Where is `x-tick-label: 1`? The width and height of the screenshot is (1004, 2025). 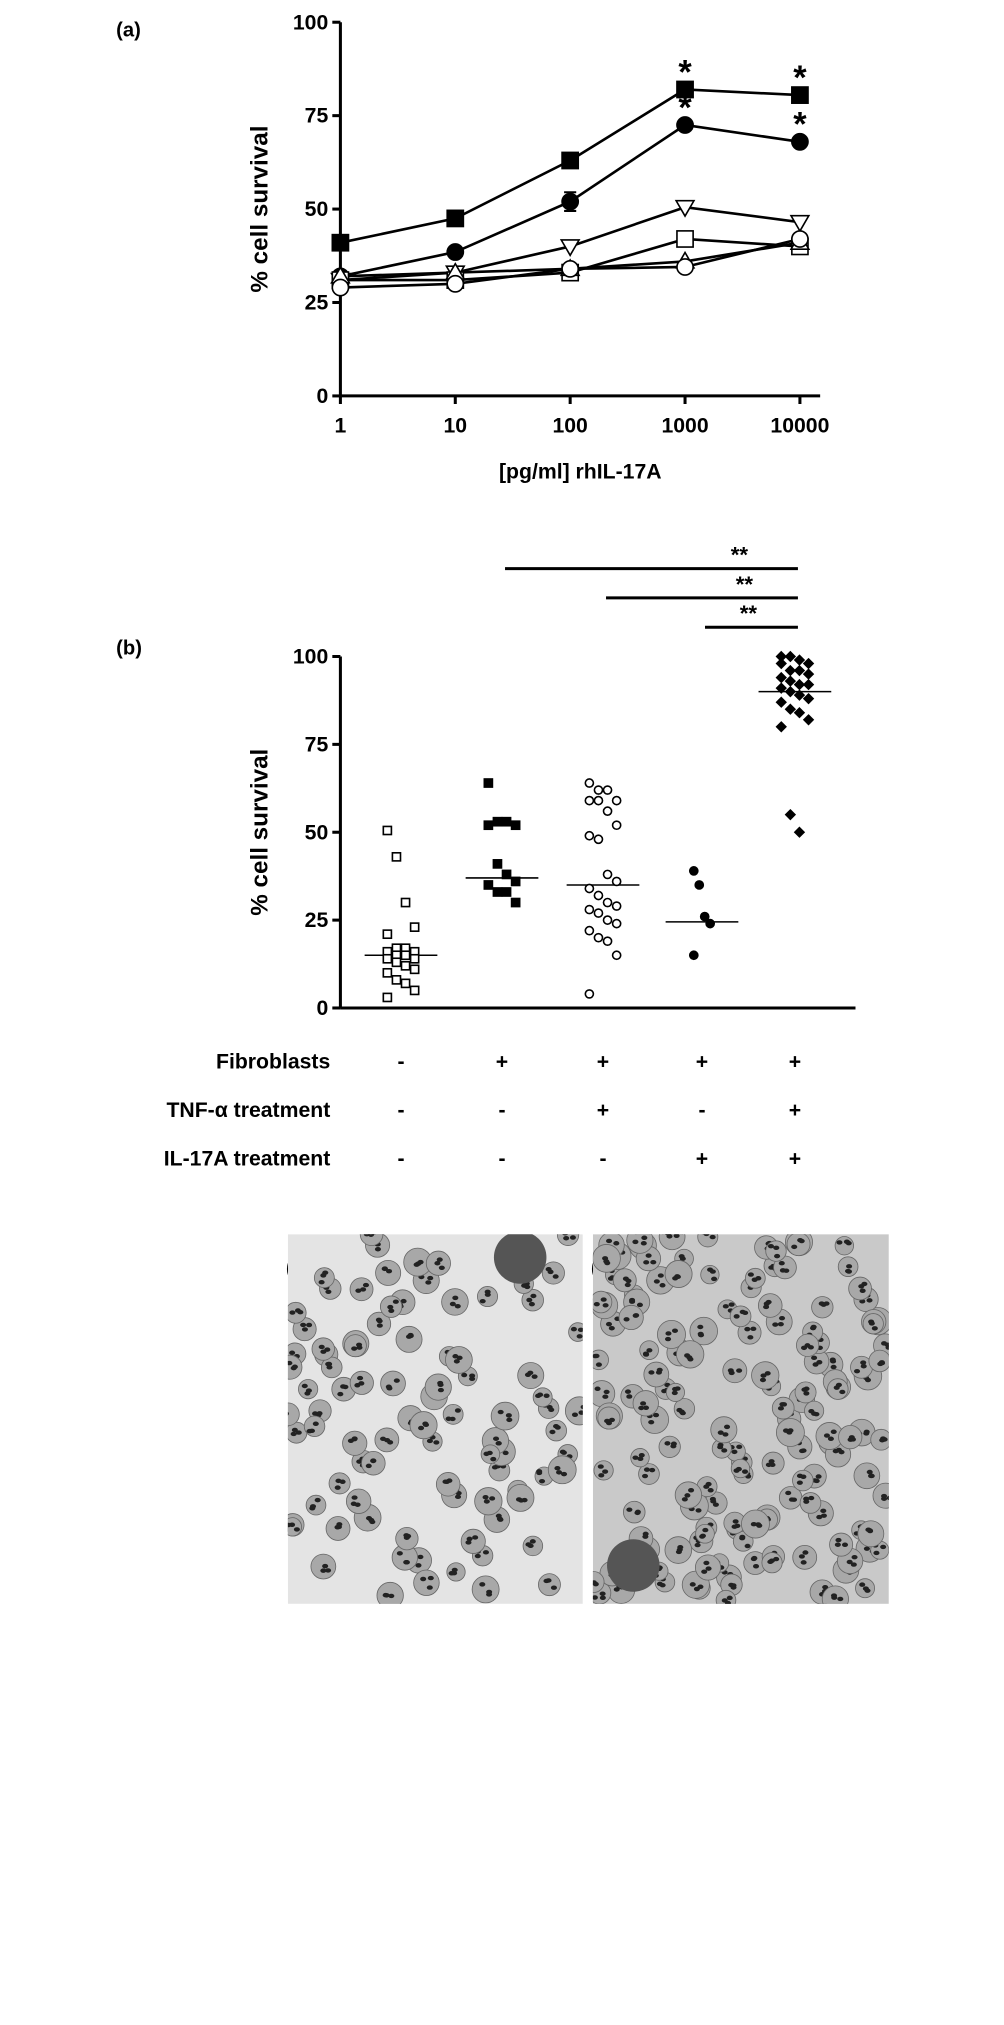 x-tick-label: 1 is located at coordinates (341, 425).